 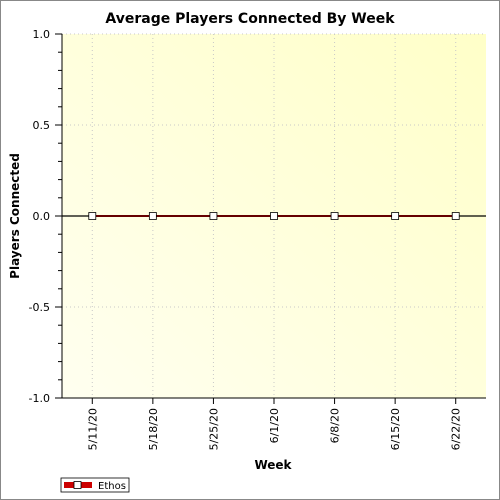 What do you see at coordinates (15, 216) in the screenshot?
I see `y-axis-label: Players Connected` at bounding box center [15, 216].